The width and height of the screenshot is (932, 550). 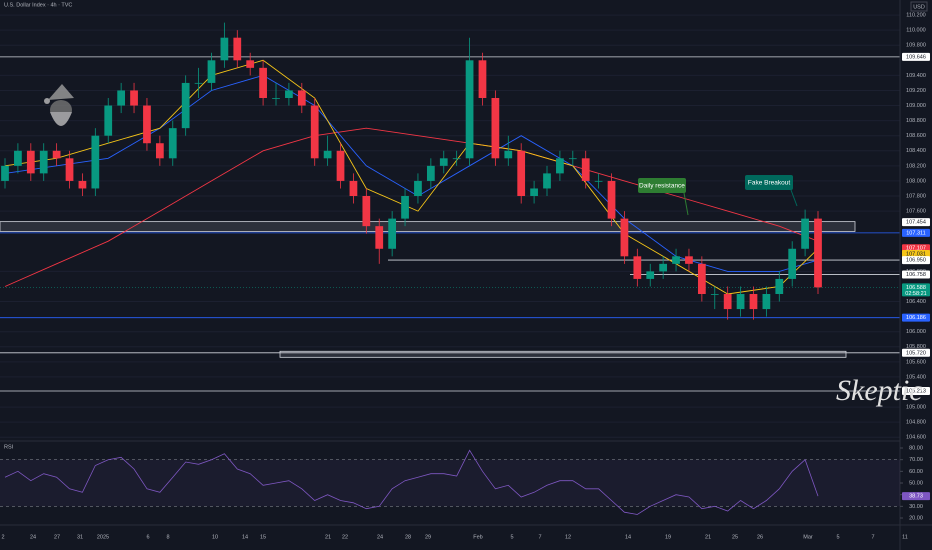 What do you see at coordinates (380, 537) in the screenshot?
I see `x-tick-label: 24` at bounding box center [380, 537].